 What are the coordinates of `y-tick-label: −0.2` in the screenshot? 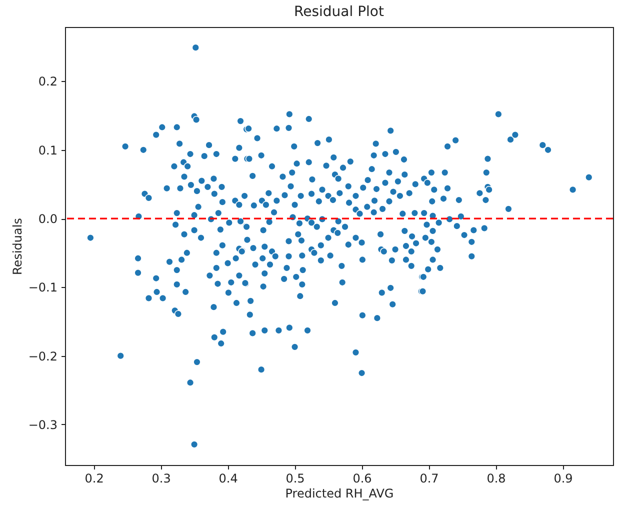 It's located at (43, 356).